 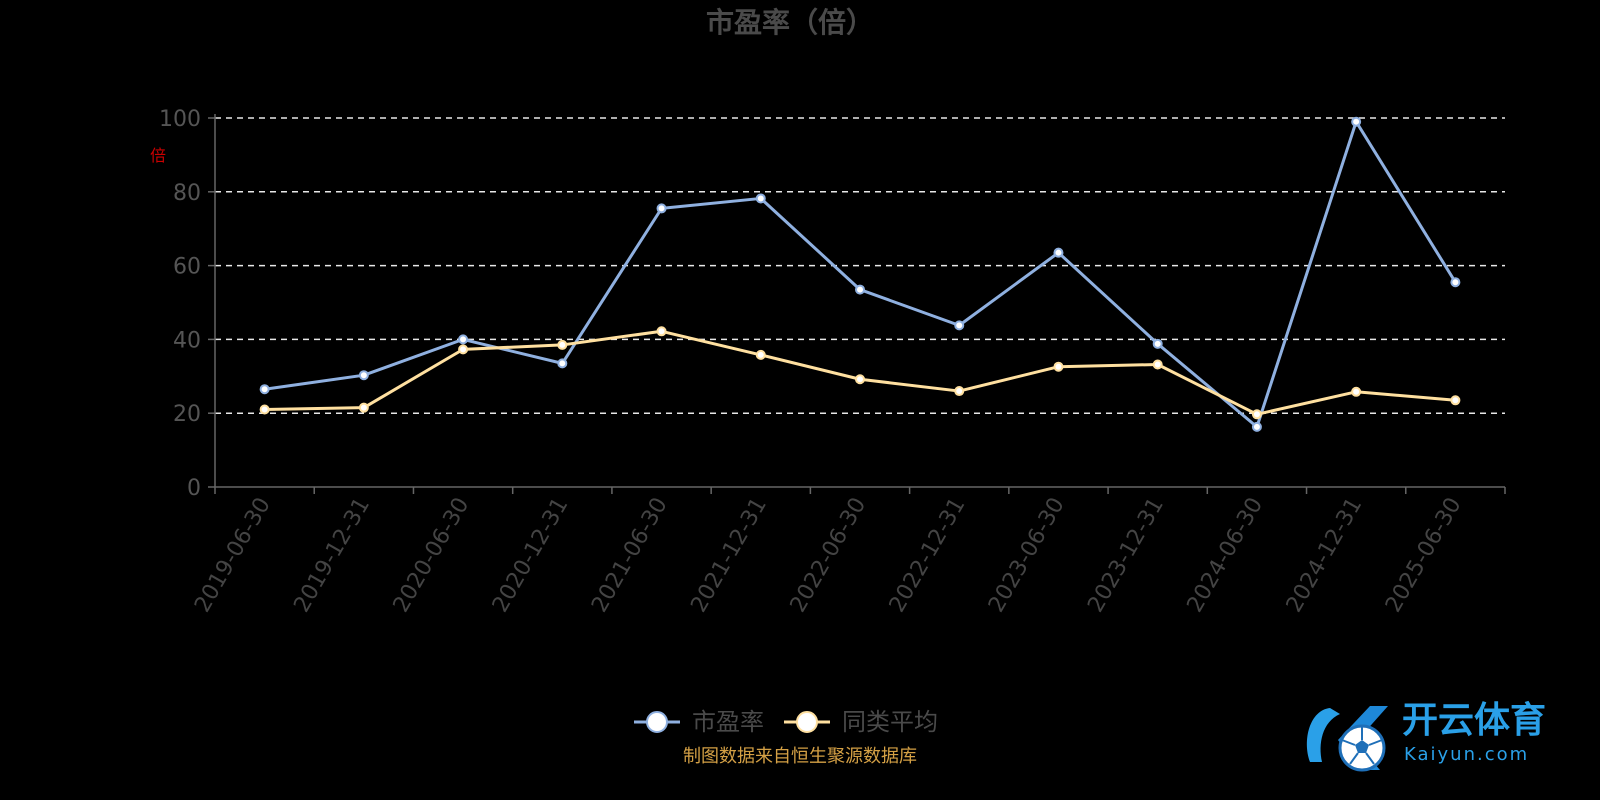 I want to click on source-note: 制图数据来自恒生聚源数据库, so click(x=800, y=756).